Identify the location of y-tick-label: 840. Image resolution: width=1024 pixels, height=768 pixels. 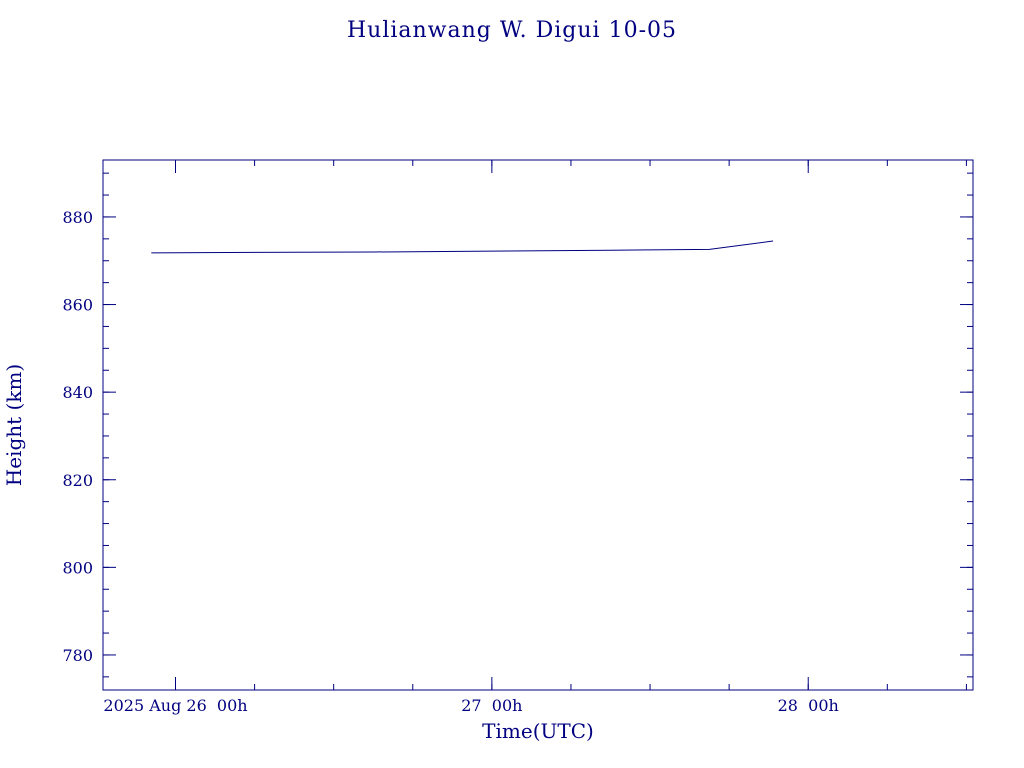
(77, 392).